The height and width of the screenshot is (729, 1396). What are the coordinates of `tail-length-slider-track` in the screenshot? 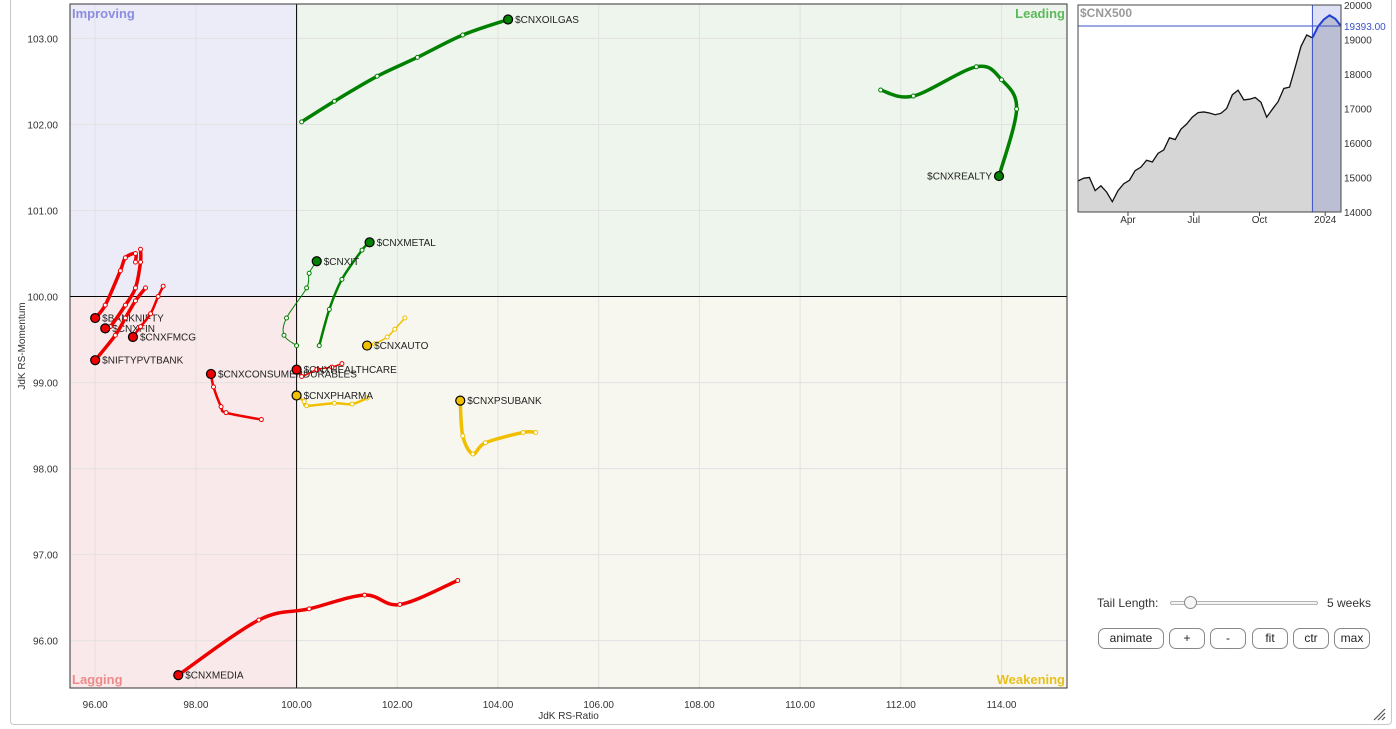 It's located at (1244, 603).